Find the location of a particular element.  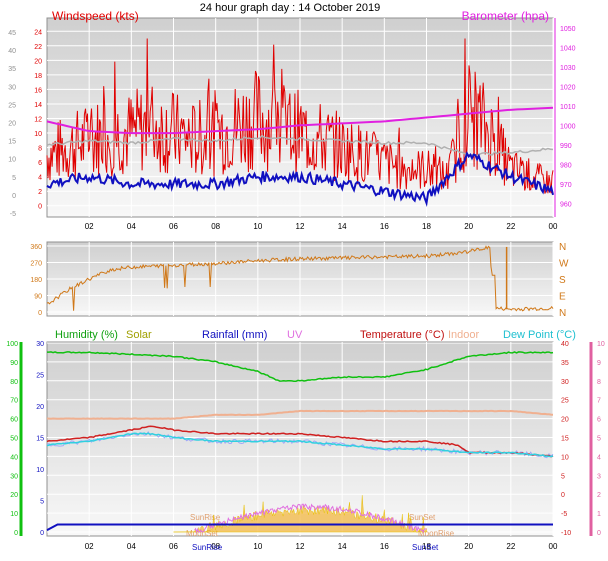

barometer-line is located at coordinates (300, 120).